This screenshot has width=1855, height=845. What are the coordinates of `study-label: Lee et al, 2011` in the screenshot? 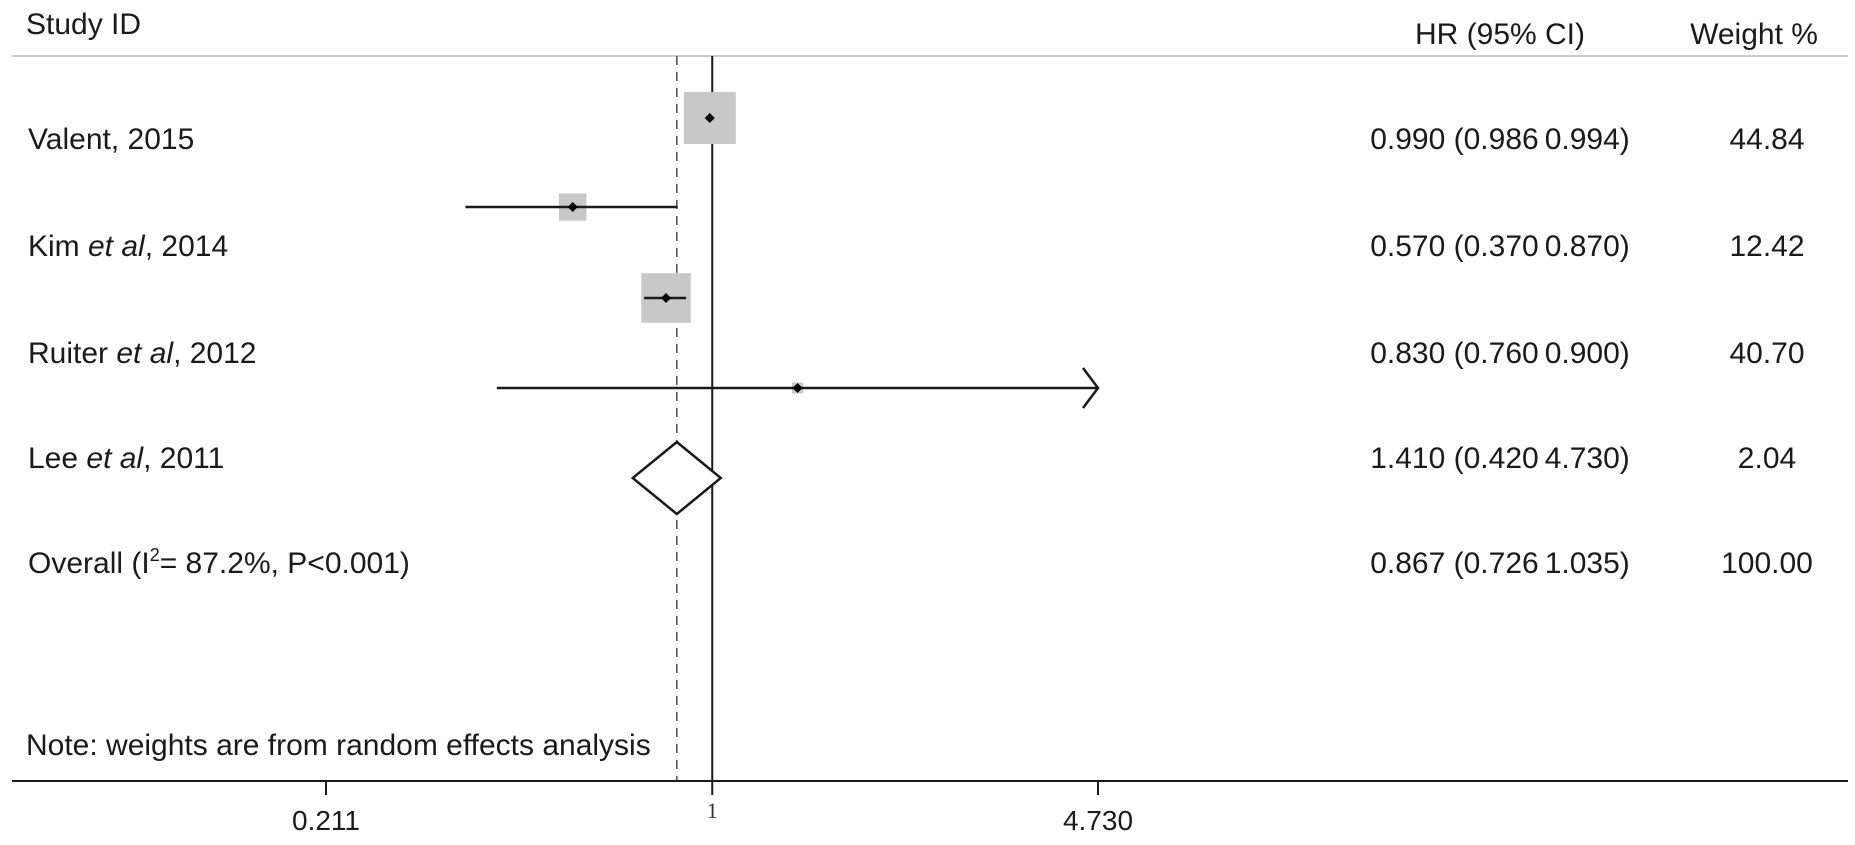 It's located at (126, 458).